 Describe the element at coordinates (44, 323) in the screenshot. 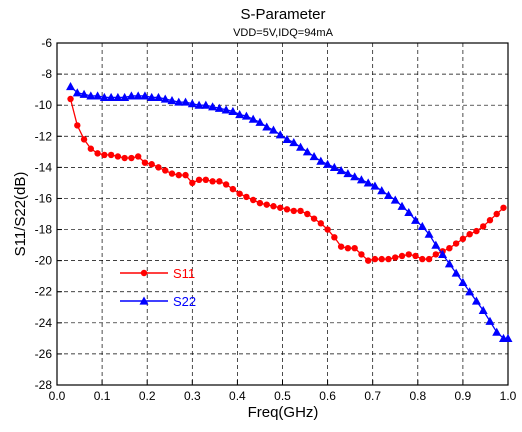

I see `y-tick-label: -24` at that location.